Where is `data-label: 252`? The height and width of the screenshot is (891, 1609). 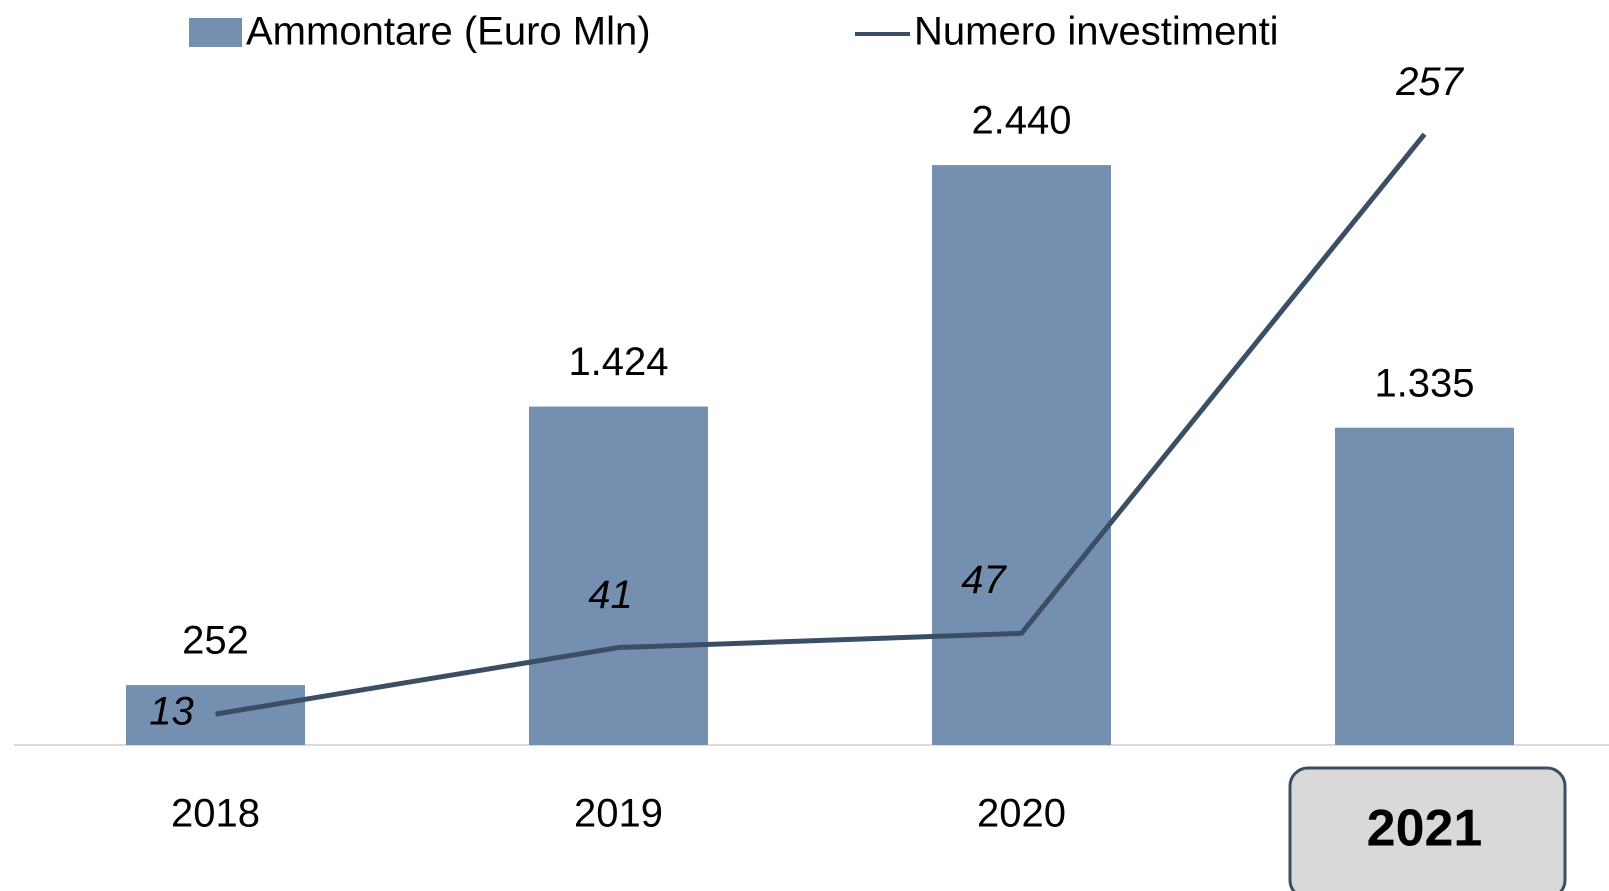
data-label: 252 is located at coordinates (215, 641).